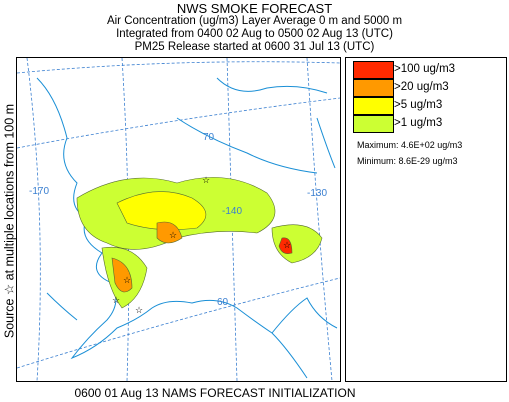 The width and height of the screenshot is (509, 402). Describe the element at coordinates (373, 106) in the screenshot. I see `legend-swatch-gt5` at that location.